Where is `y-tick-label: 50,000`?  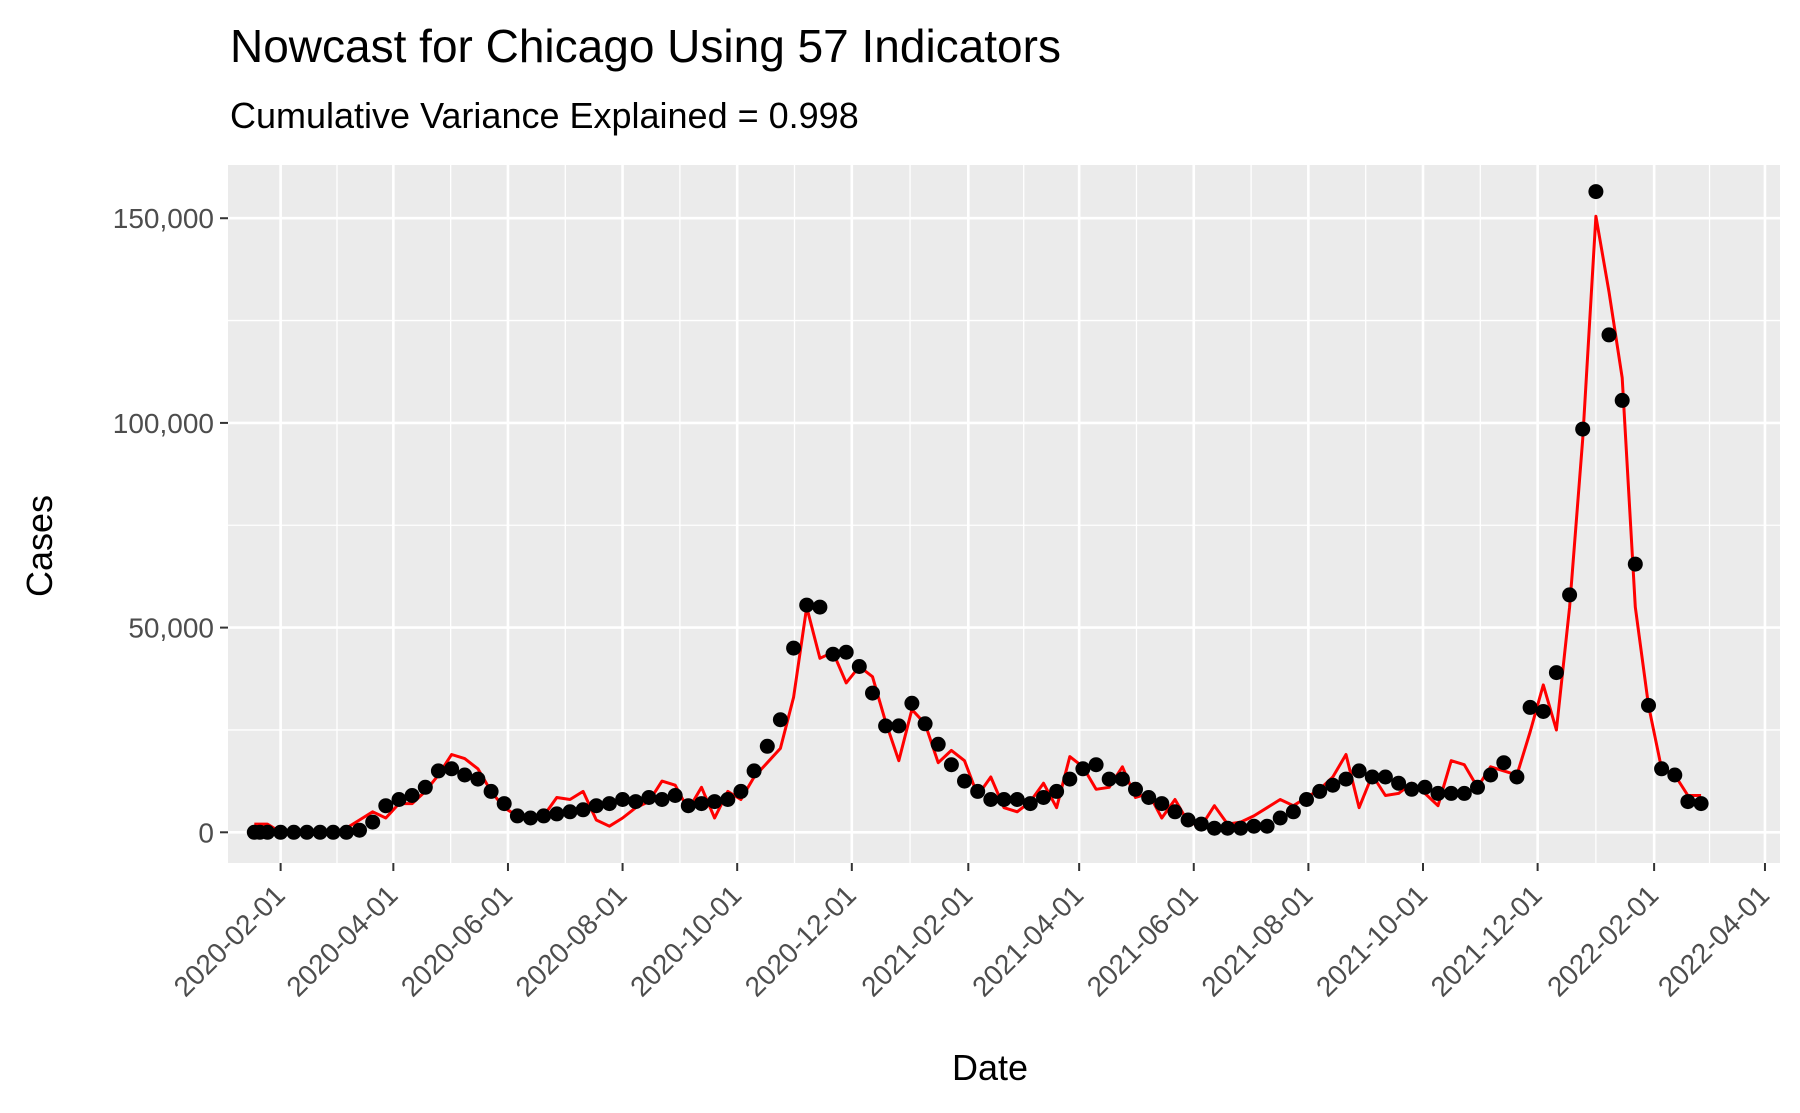 y-tick-label: 50,000 is located at coordinates (171, 628).